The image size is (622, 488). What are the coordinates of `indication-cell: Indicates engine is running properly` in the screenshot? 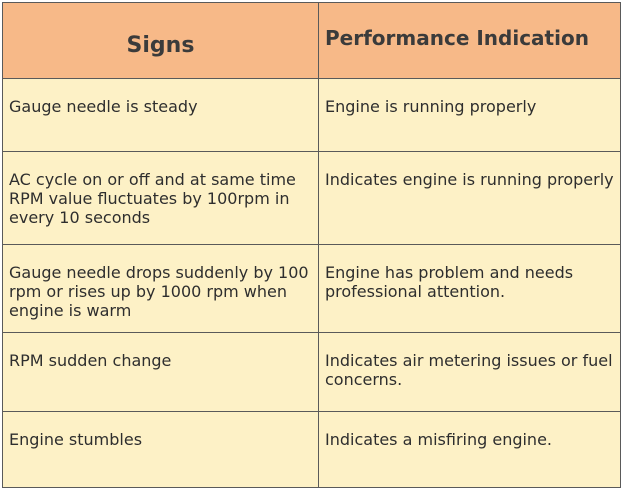 It's located at (469, 198).